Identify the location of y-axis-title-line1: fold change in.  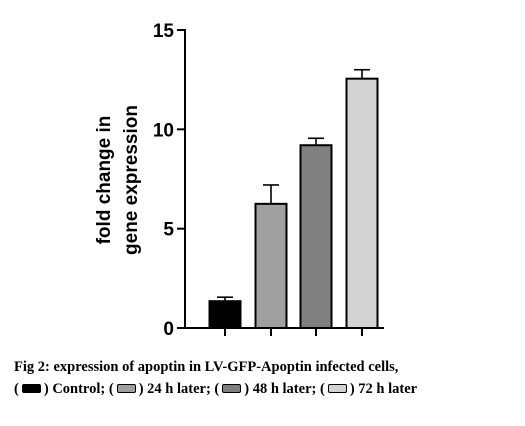
(104, 180).